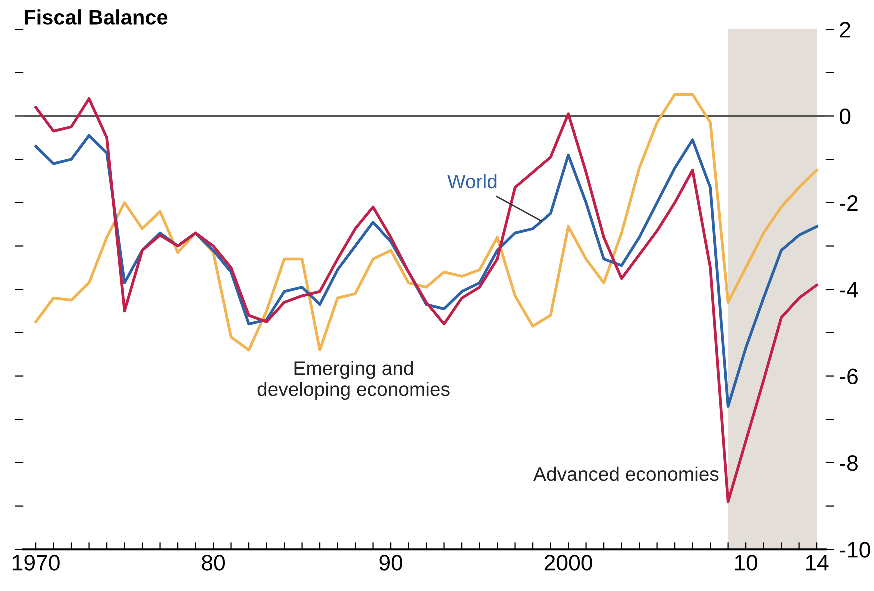  I want to click on text: World, so click(472, 181).